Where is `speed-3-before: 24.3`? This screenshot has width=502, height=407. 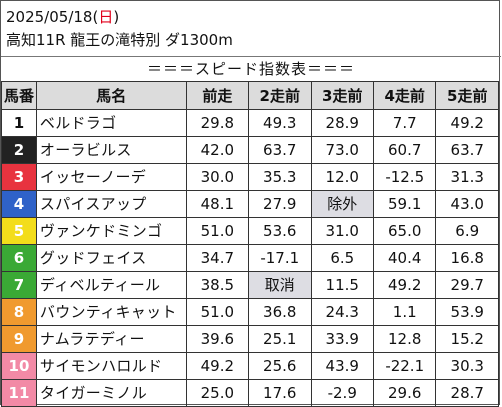
speed-3-before: 24.3 is located at coordinates (342, 312).